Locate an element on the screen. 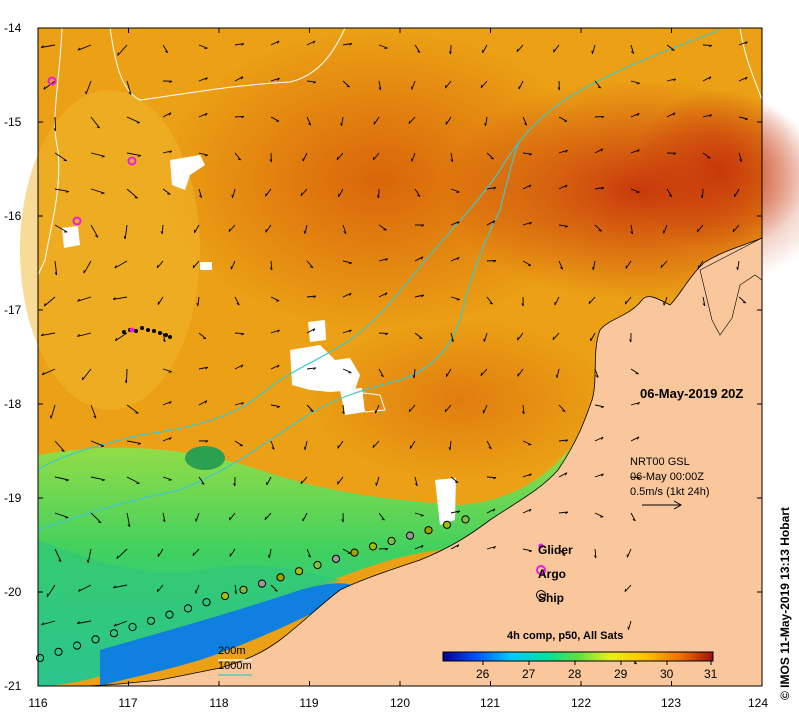  x-tick: 119 is located at coordinates (309, 703).